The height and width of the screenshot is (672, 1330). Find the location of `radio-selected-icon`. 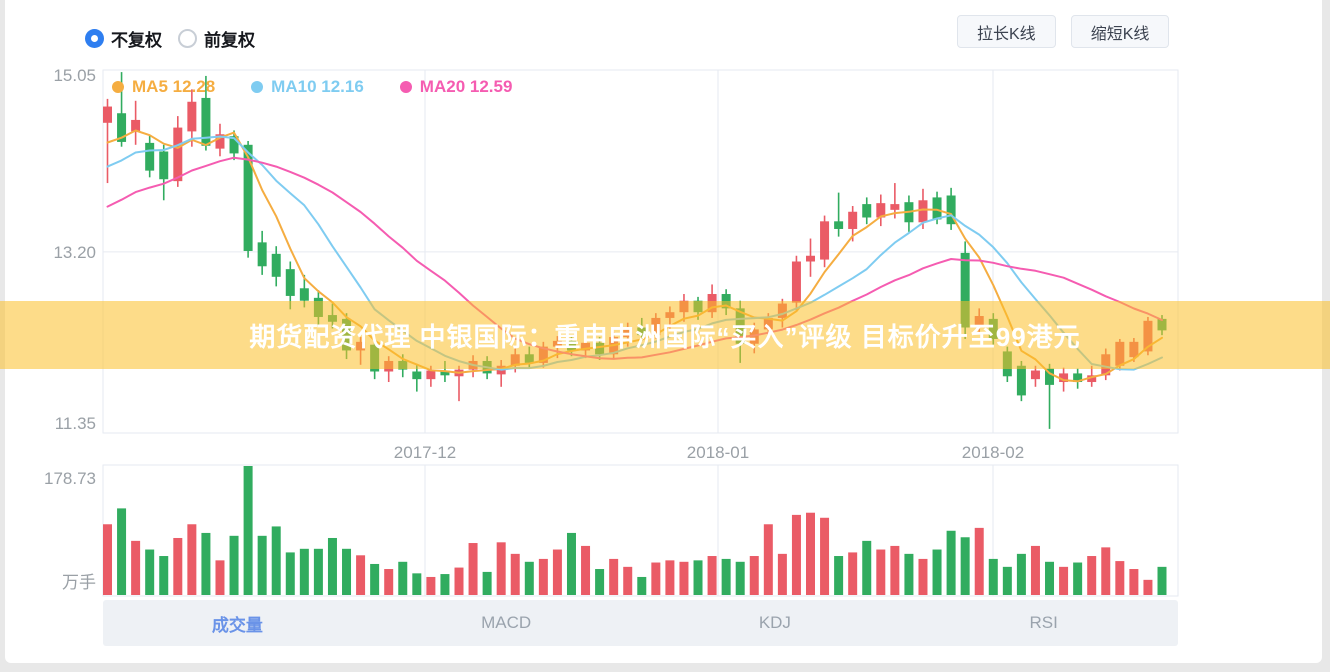

radio-selected-icon is located at coordinates (94, 38).